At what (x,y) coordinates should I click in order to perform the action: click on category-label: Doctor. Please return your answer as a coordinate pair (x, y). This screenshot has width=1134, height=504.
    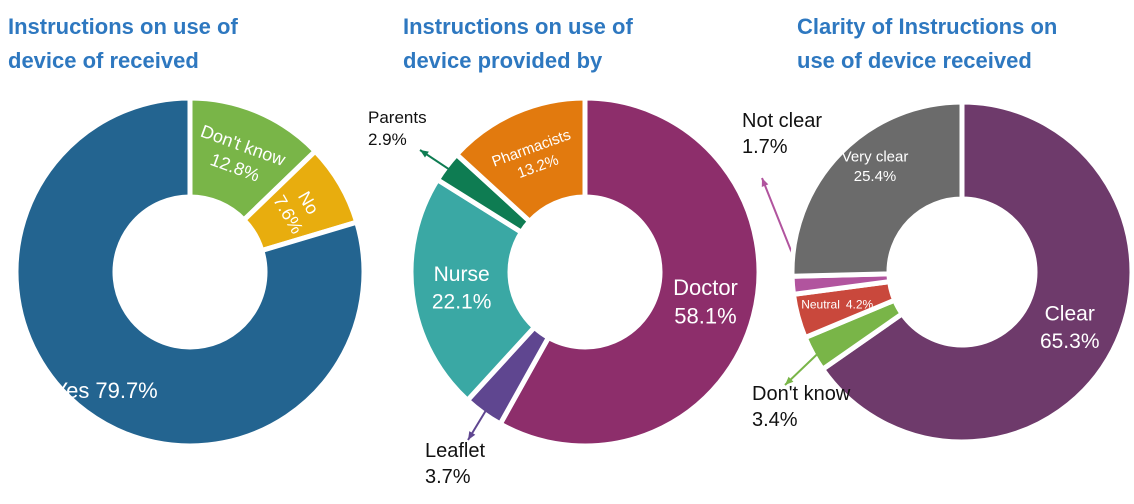
    Looking at the image, I should click on (705, 287).